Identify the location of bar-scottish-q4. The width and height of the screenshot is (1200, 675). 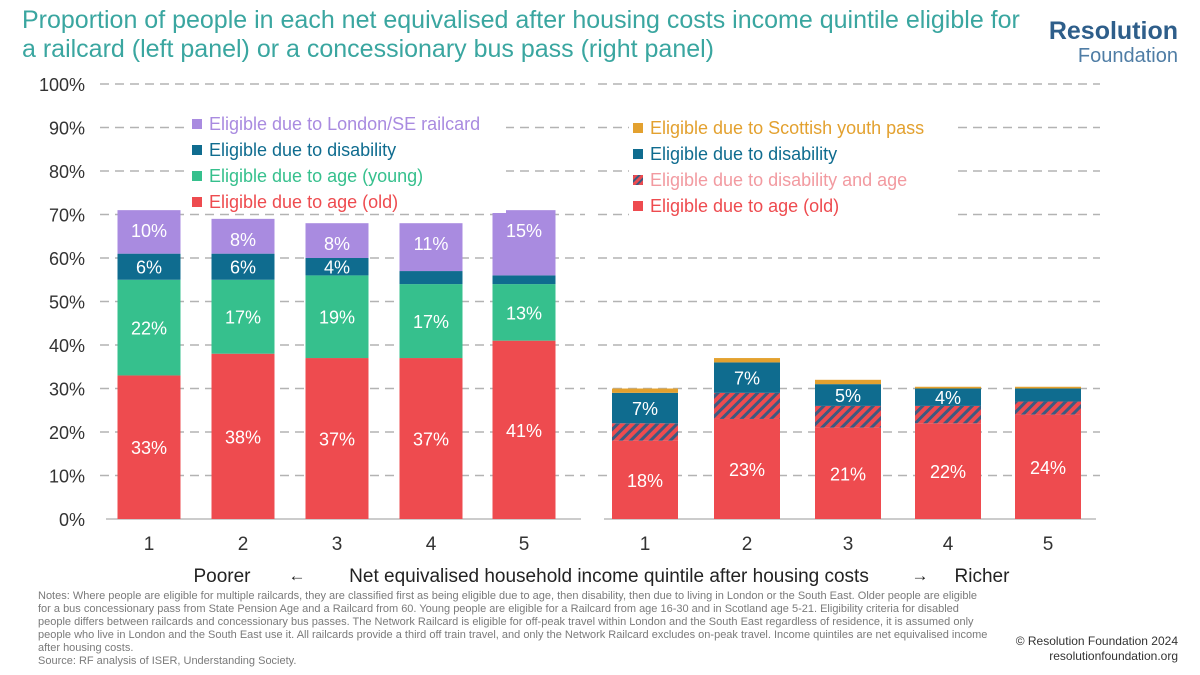
(948, 387).